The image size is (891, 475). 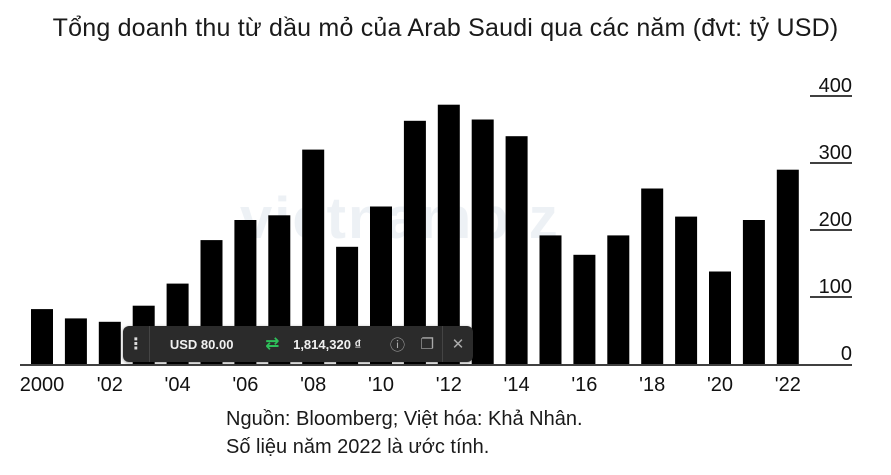 I want to click on x-tick-label-2020: '20, so click(x=720, y=385).